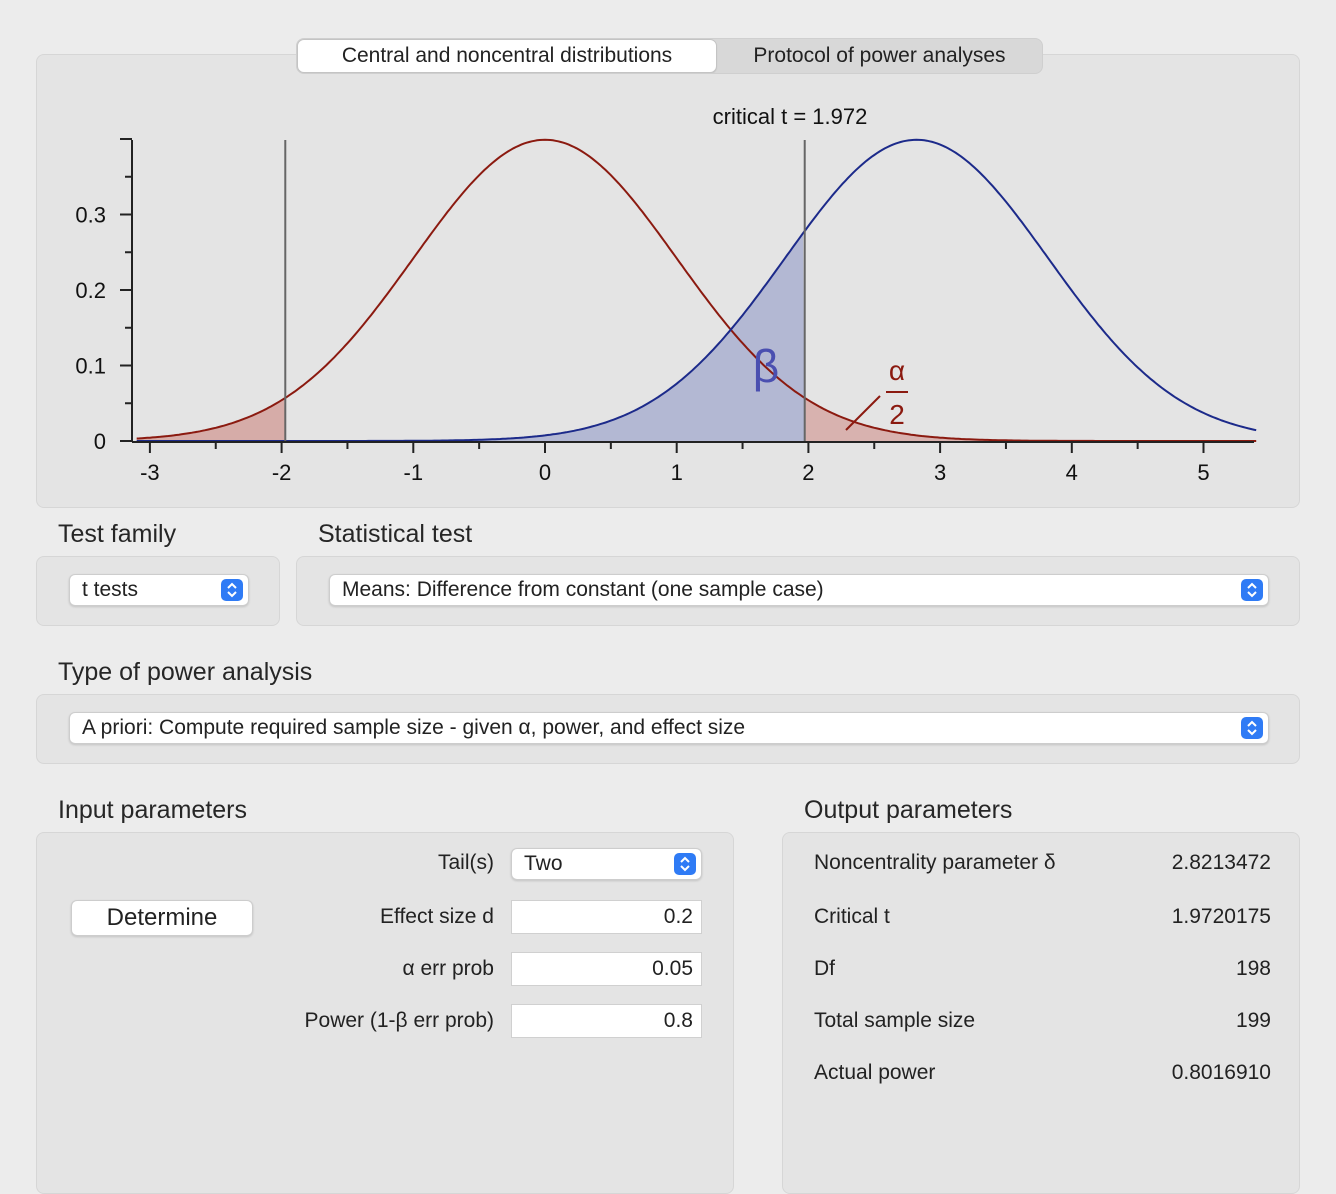 This screenshot has width=1336, height=1194. I want to click on statistical-test-label: Statistical test, so click(395, 534).